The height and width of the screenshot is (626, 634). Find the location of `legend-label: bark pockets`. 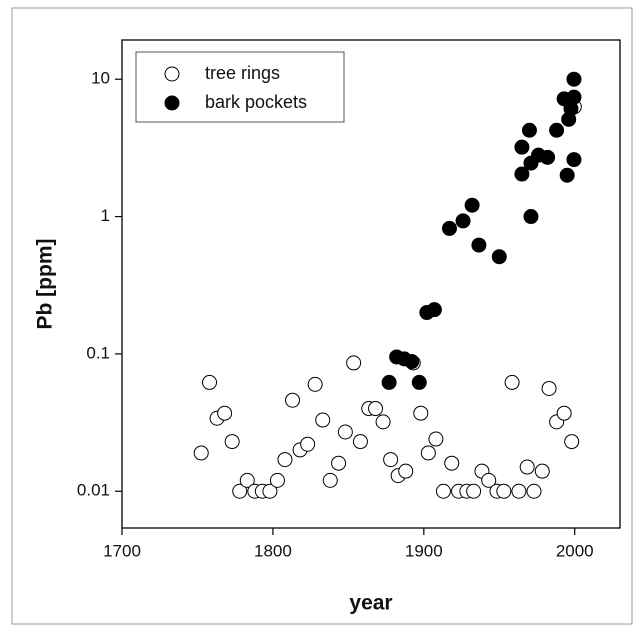

legend-label: bark pockets is located at coordinates (256, 102).